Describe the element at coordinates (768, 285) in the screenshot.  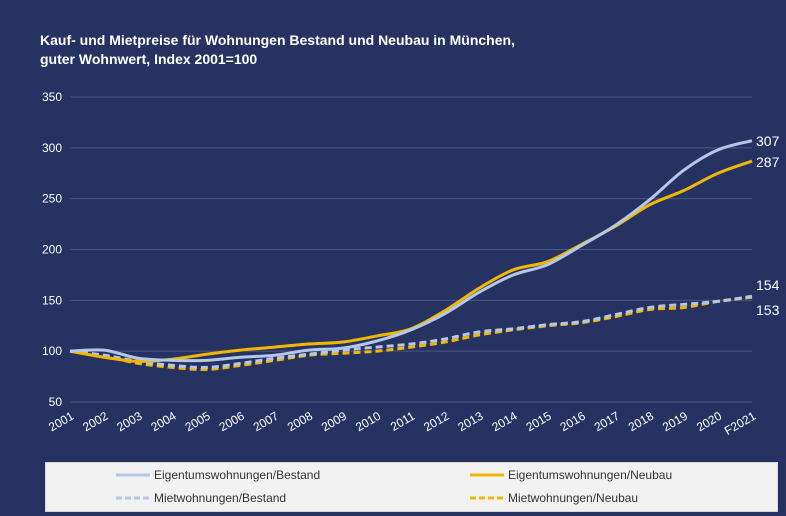
I see `end-label-miet-bestand: 154` at that location.